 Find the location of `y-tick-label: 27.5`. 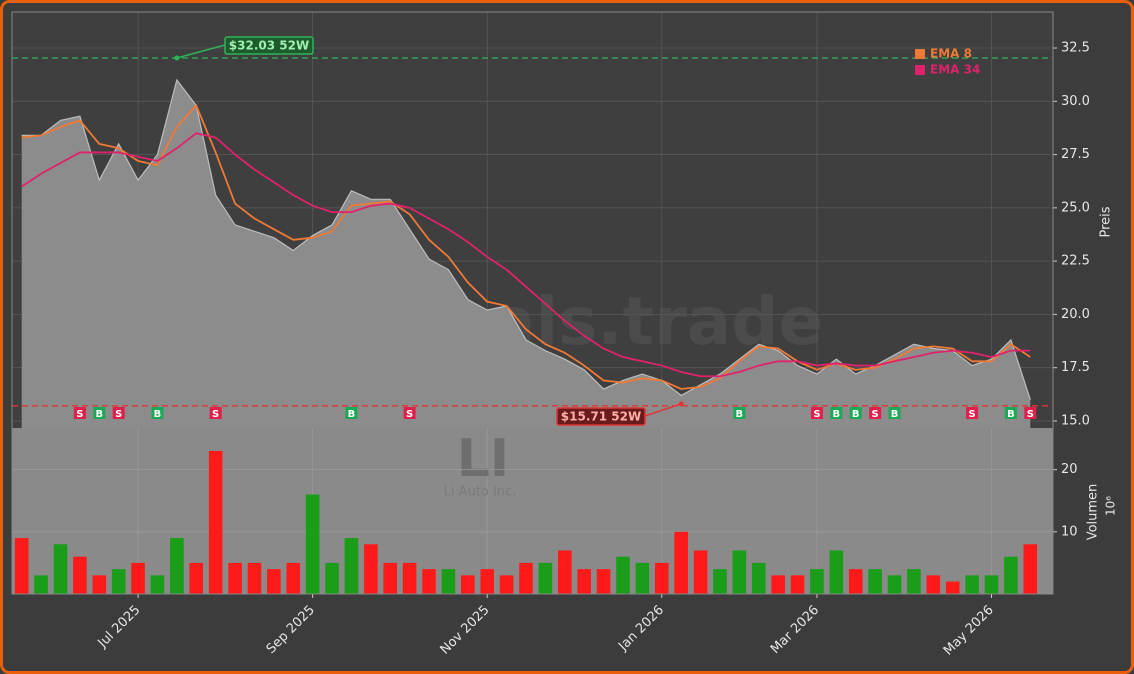

y-tick-label: 27.5 is located at coordinates (1075, 154).